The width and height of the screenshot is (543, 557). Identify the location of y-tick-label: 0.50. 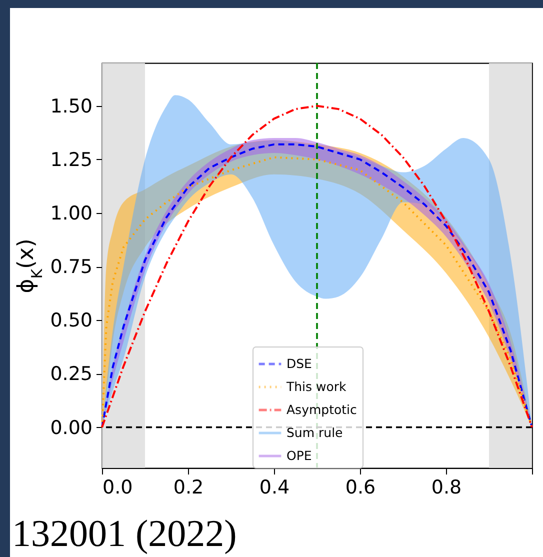
(71, 321).